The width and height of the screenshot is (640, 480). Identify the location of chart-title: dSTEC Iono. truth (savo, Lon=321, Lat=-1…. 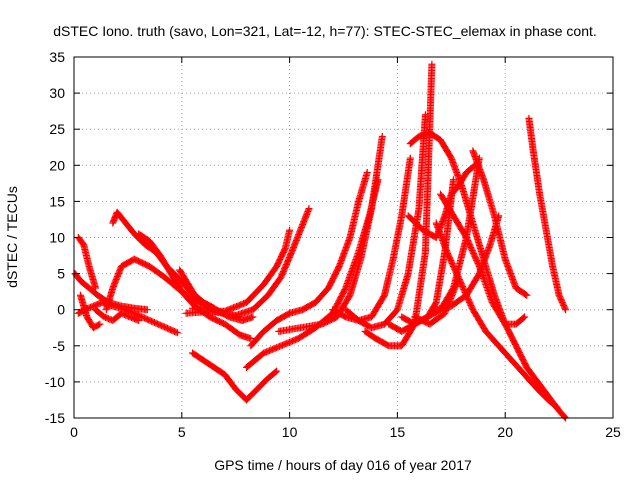
(325, 31).